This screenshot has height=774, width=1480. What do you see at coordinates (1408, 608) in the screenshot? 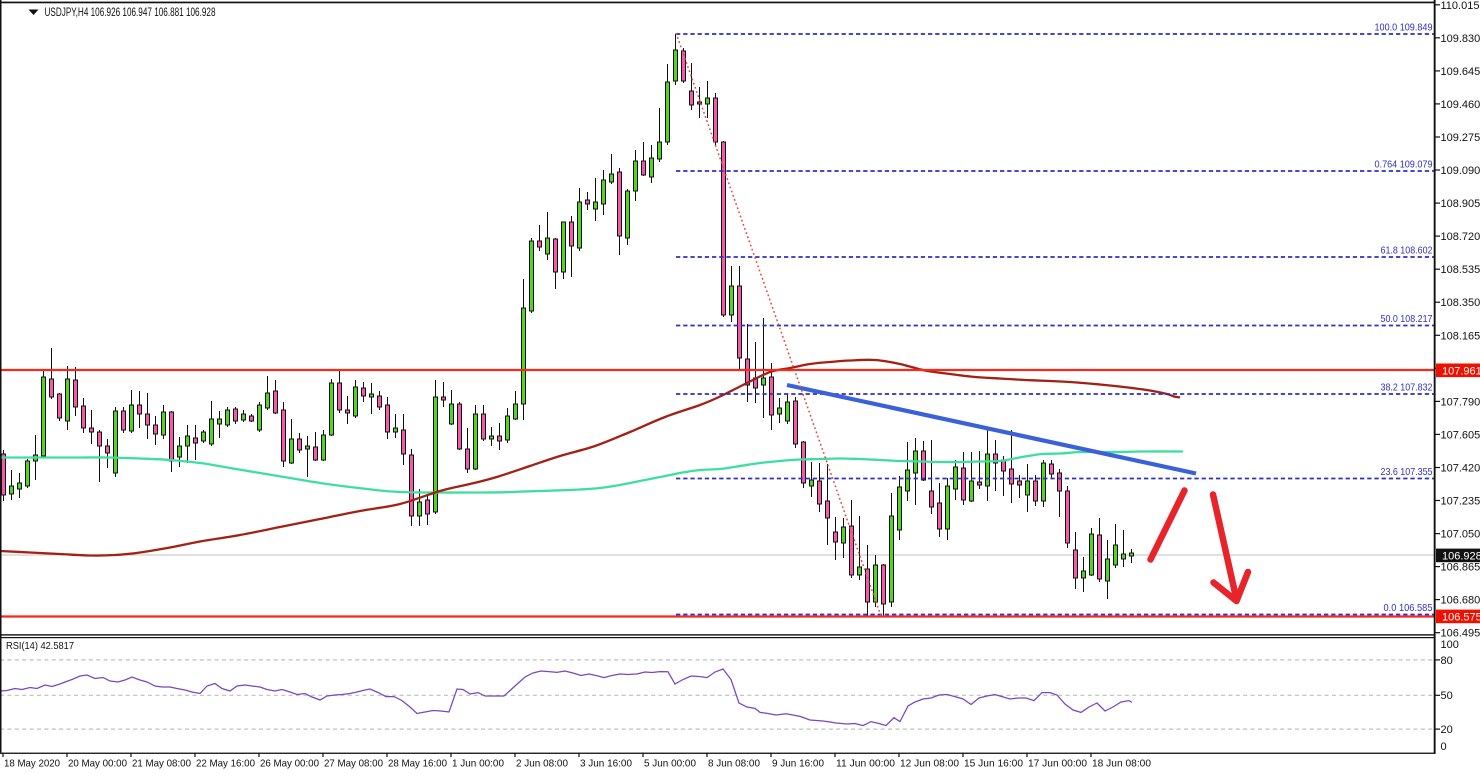
I see `svg-text: 0.0 106.585` at bounding box center [1408, 608].